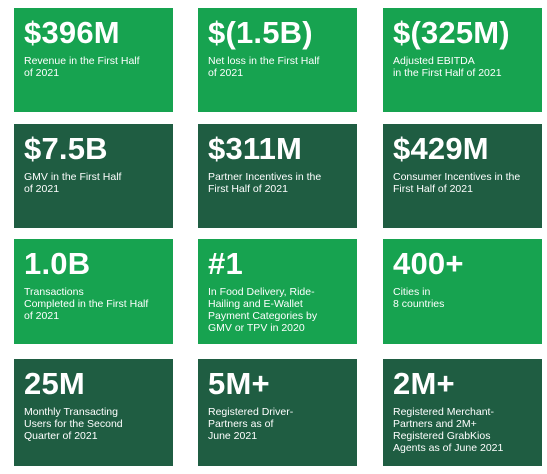  Describe the element at coordinates (260, 32) in the screenshot. I see `tile-value: $(1.5B)` at that location.